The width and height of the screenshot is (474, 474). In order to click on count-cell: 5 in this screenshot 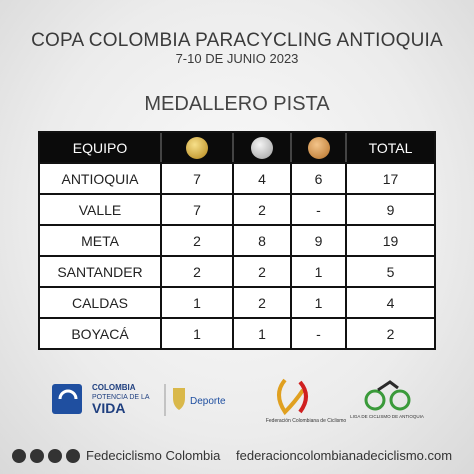, I will do `click(389, 271)`.